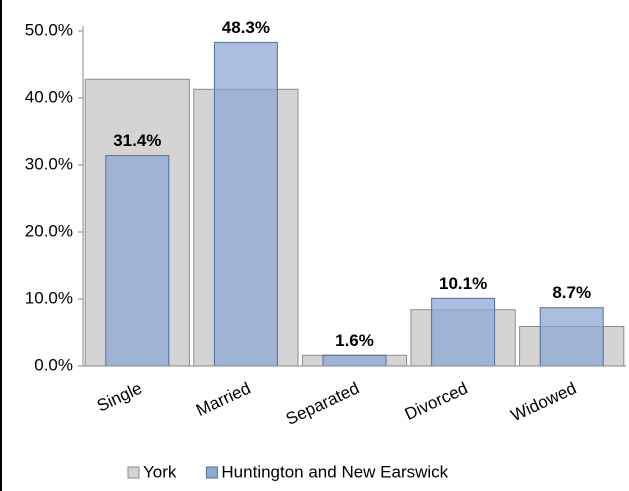  I want to click on x-tick-label: Single, so click(119, 396).